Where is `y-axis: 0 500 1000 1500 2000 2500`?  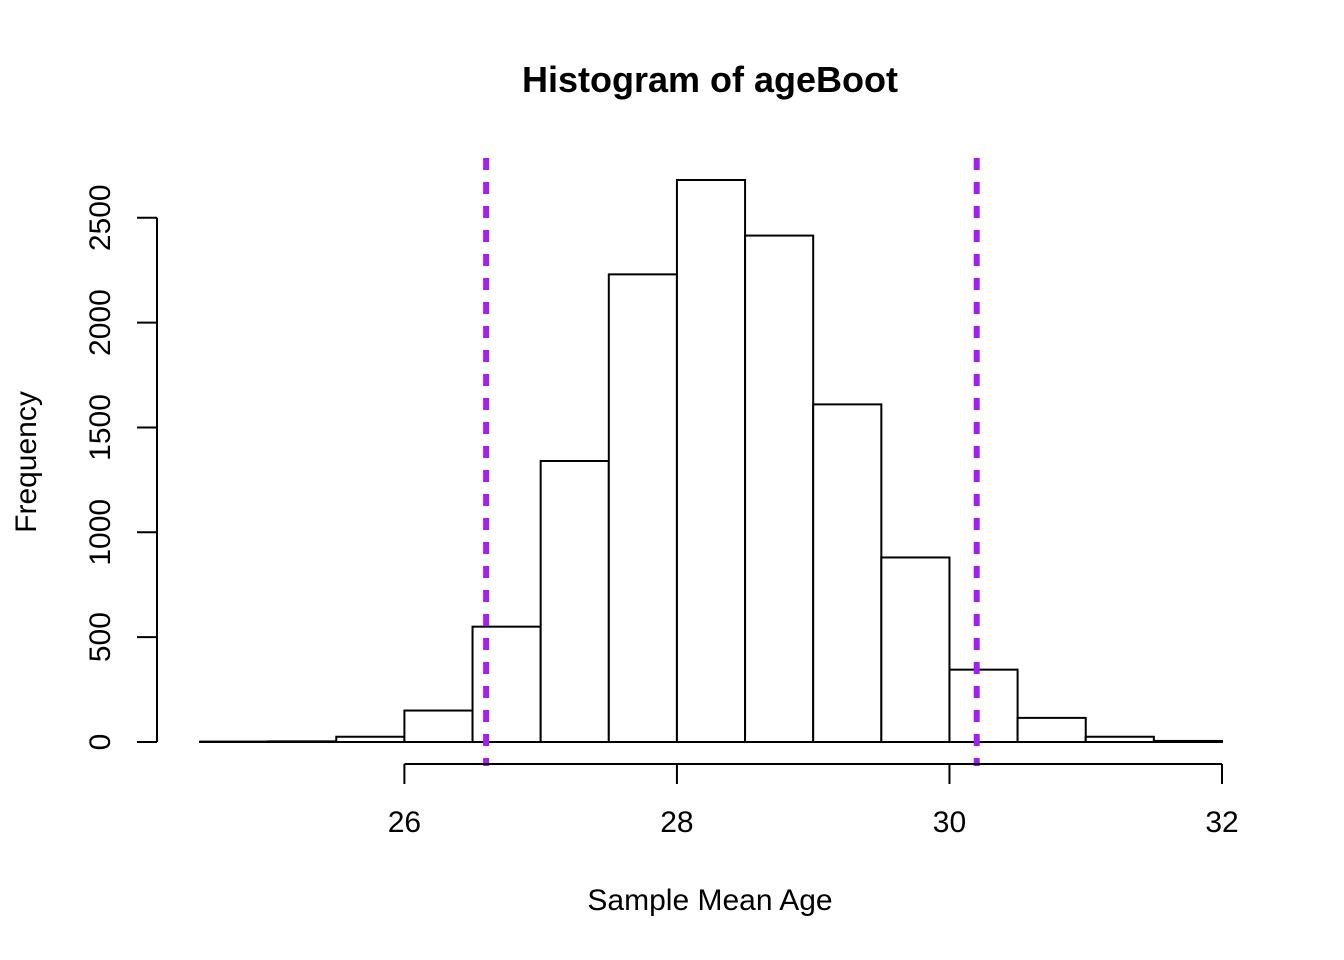 y-axis: 0 500 1000 1500 2000 2500 is located at coordinates (121, 467).